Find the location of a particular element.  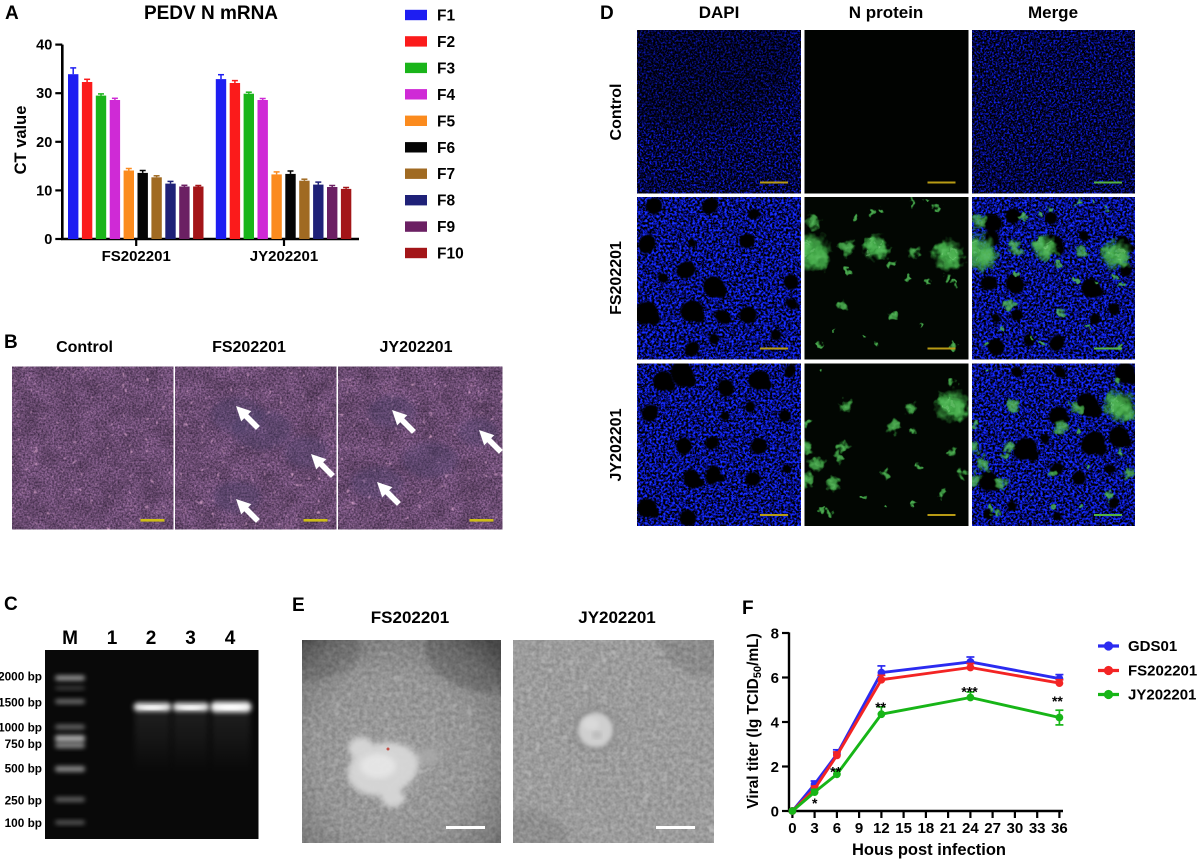

svg-text: F8 is located at coordinates (446, 201).